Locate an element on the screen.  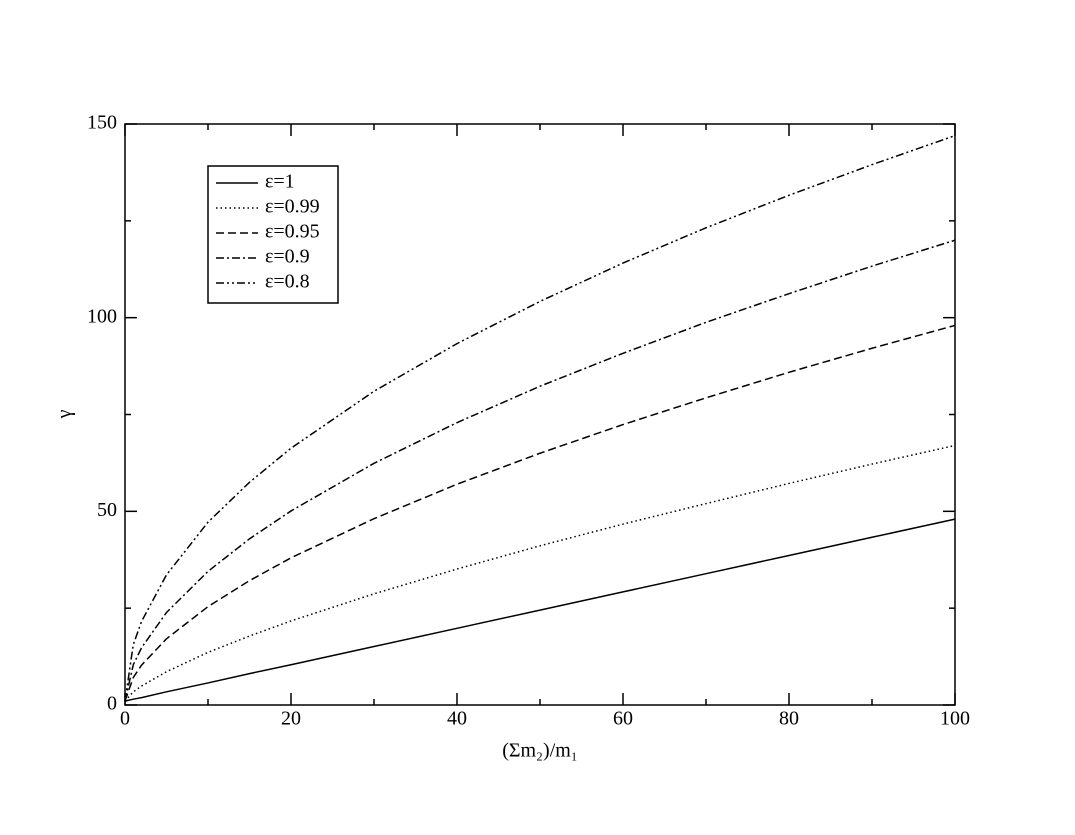
legend-label: ε=0.95 is located at coordinates (292, 232).